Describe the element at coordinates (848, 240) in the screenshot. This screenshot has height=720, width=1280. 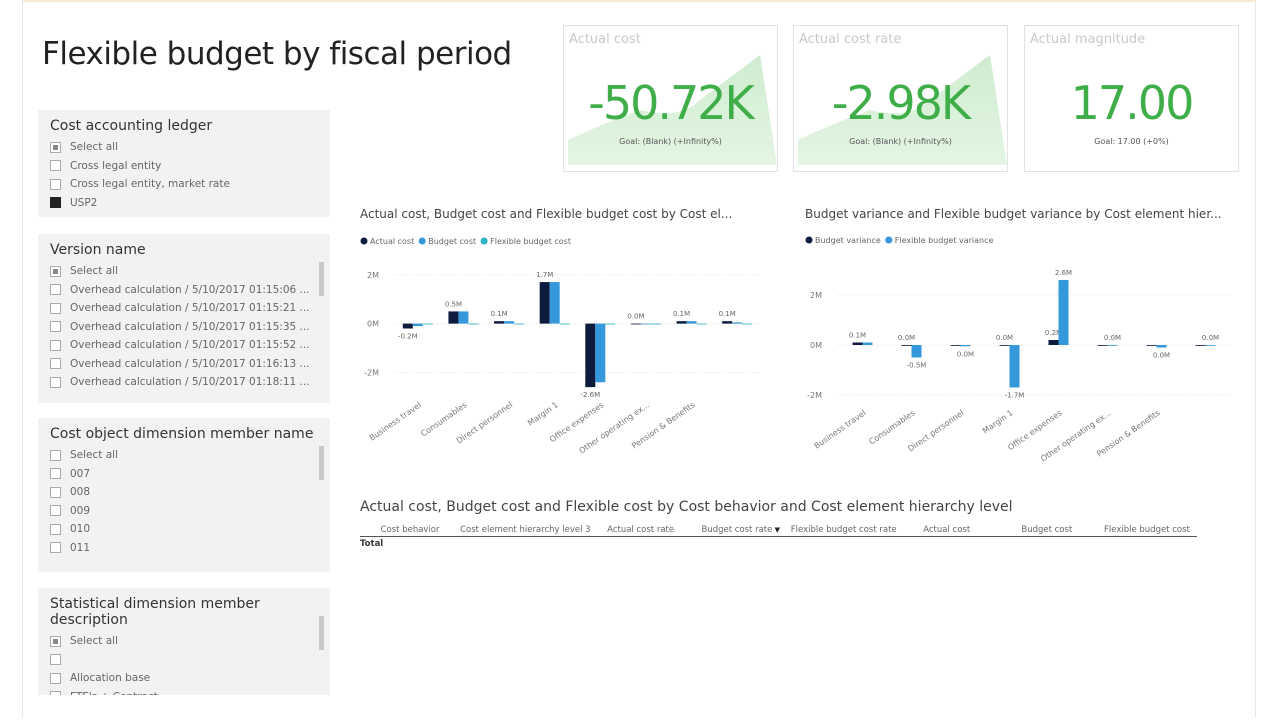
I see `legend-label: Budget variance` at that location.